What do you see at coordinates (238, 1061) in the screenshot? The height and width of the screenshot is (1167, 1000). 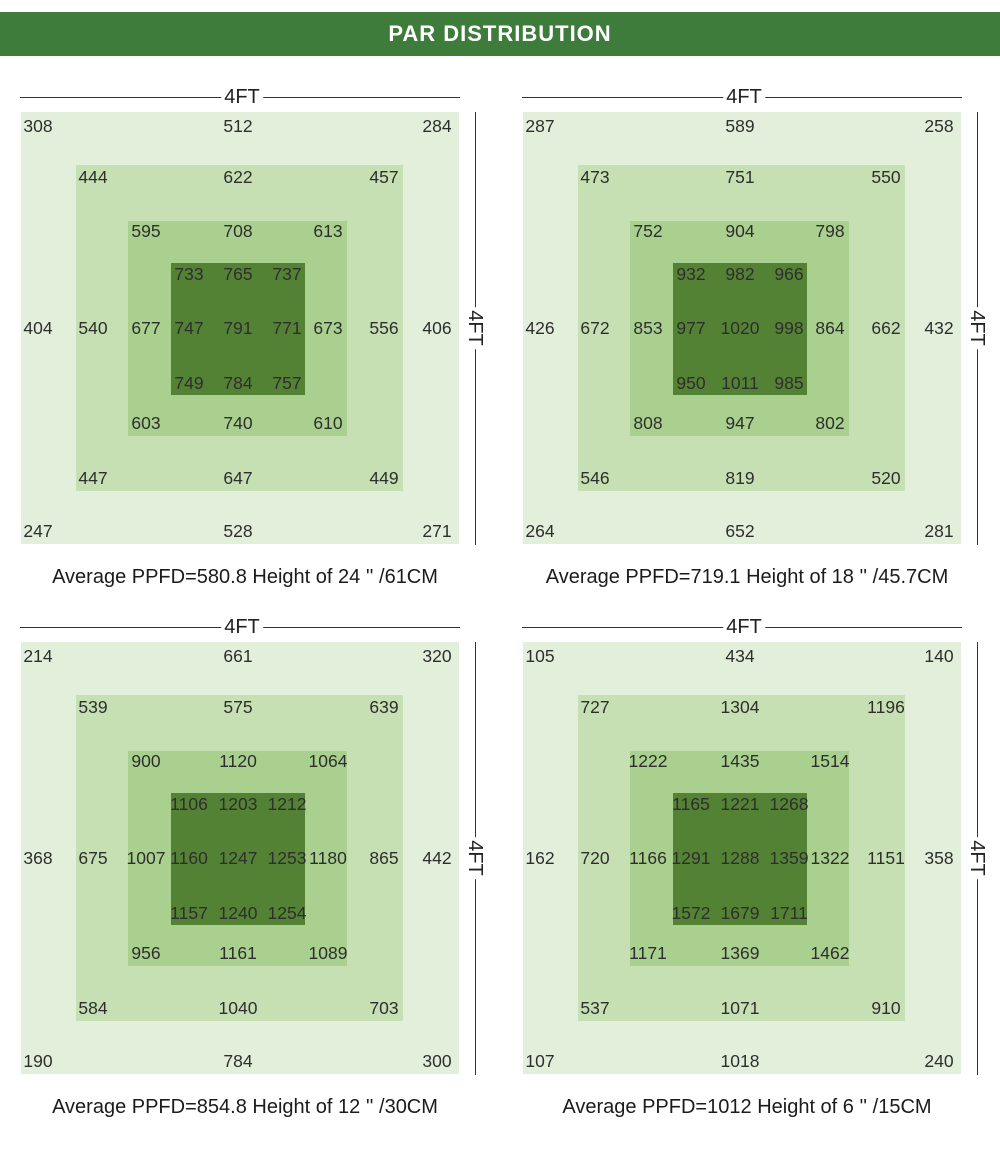 I see `ppfd-value: 784` at bounding box center [238, 1061].